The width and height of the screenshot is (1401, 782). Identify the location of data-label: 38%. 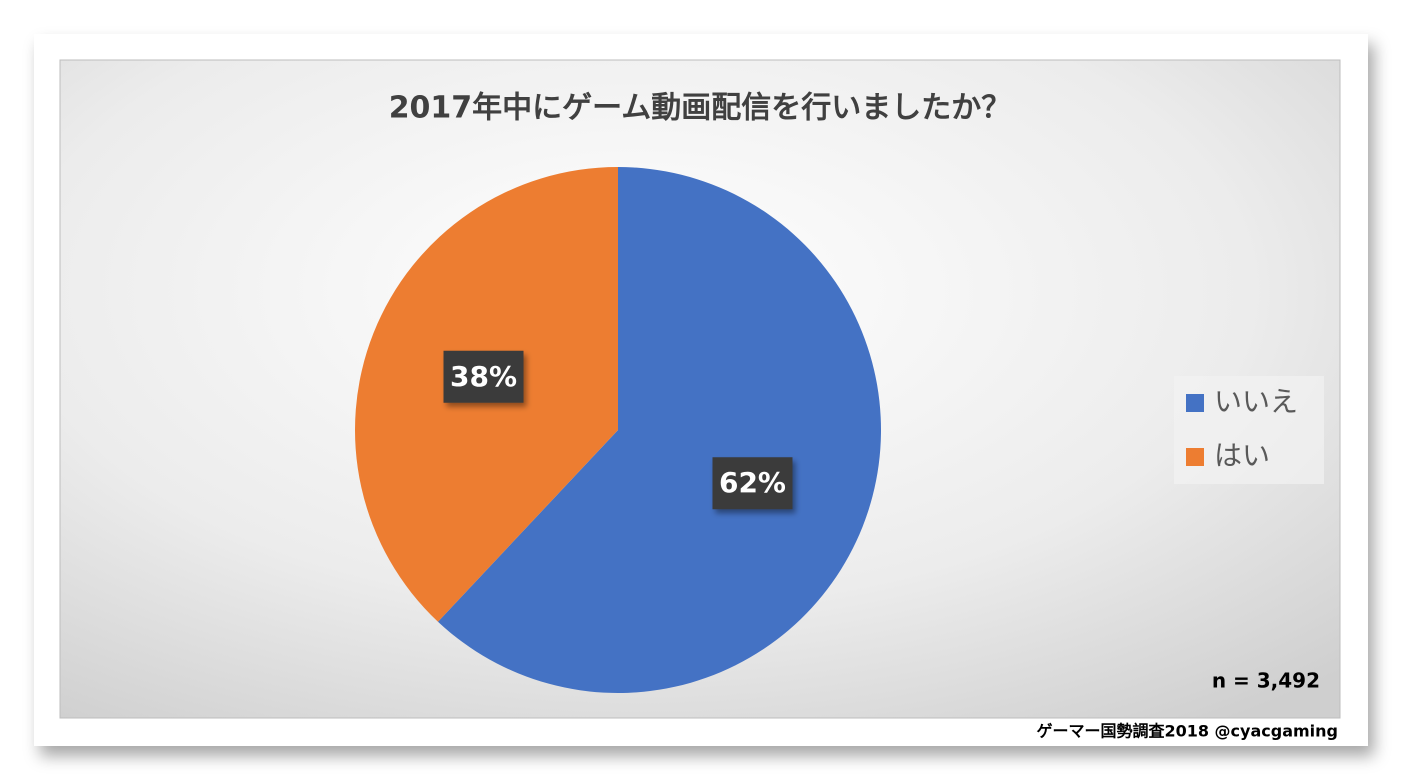
(483, 376).